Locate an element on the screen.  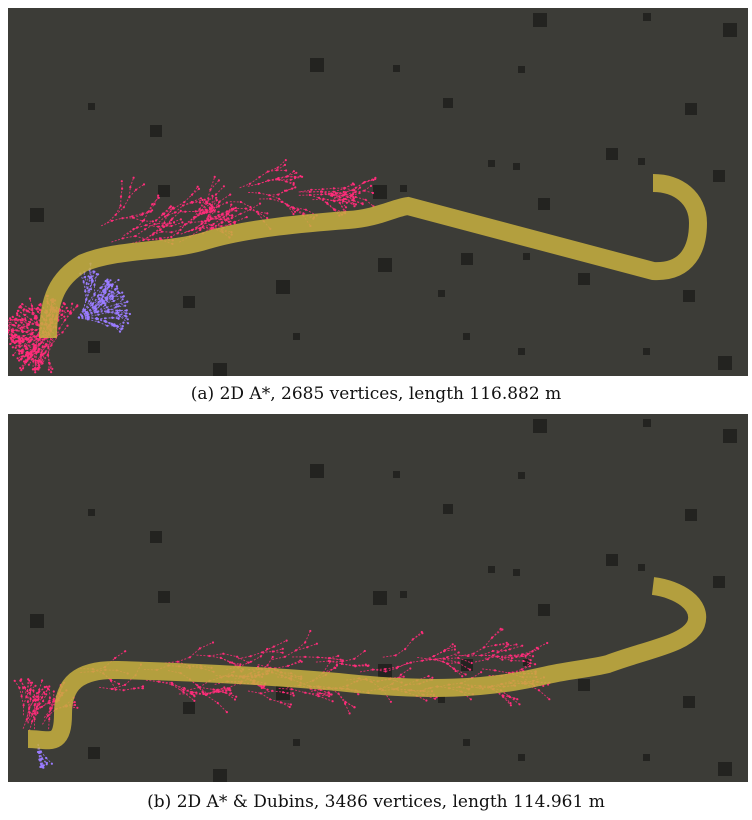
search-tree is located at coordinates (192, 266).